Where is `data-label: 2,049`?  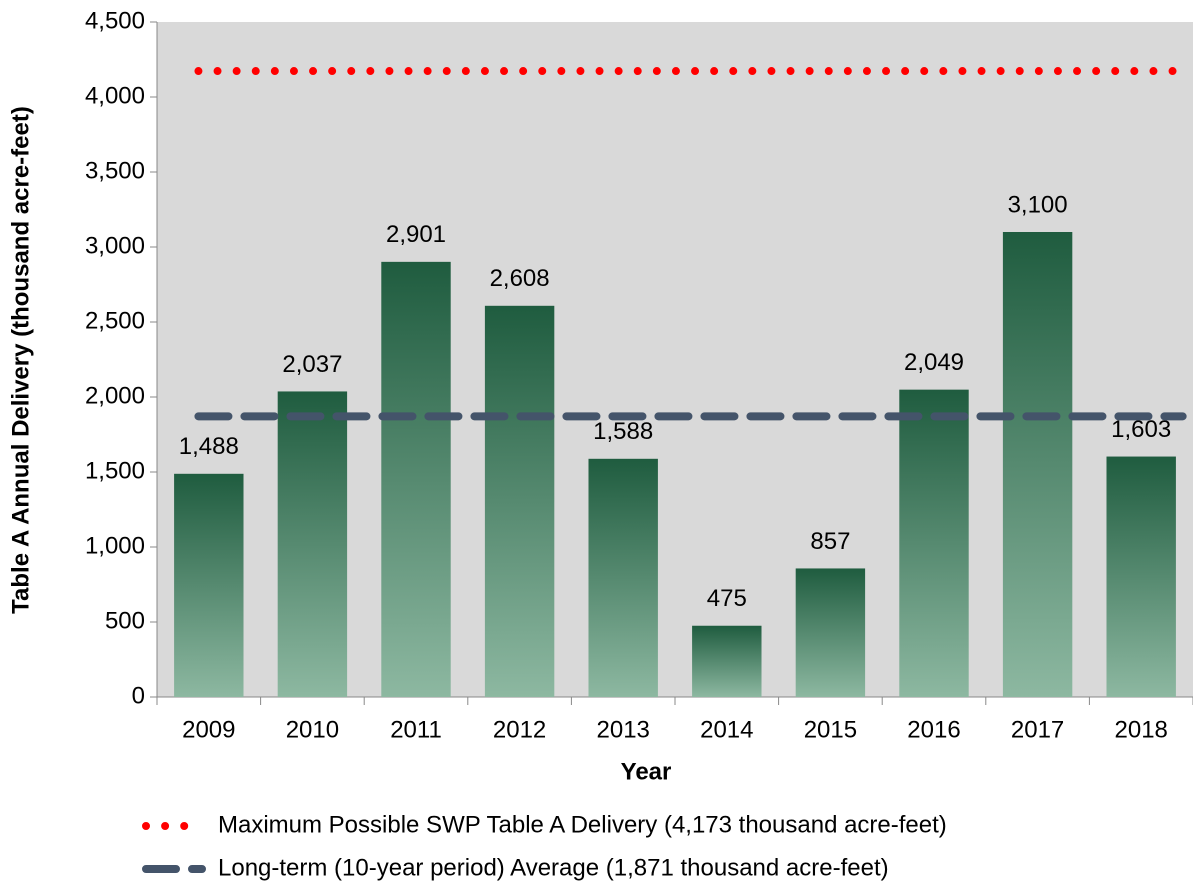
data-label: 2,049 is located at coordinates (934, 362).